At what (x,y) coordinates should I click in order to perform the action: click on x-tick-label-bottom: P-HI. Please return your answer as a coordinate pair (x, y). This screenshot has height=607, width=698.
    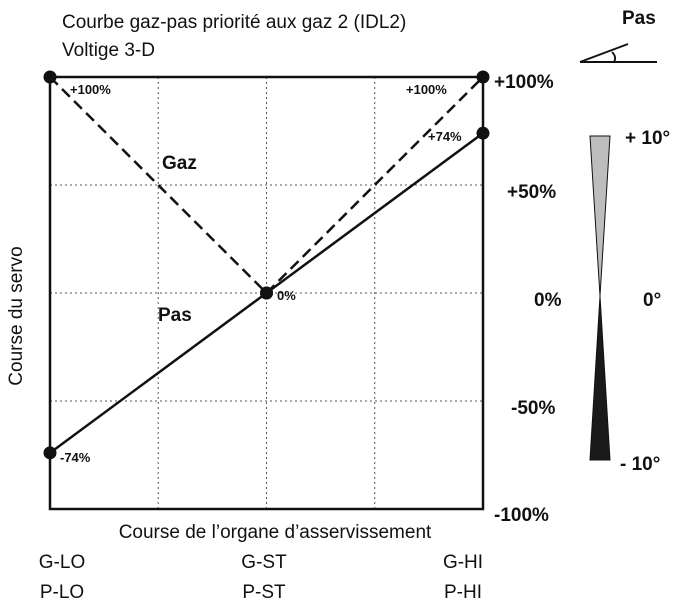
    Looking at the image, I should click on (463, 592).